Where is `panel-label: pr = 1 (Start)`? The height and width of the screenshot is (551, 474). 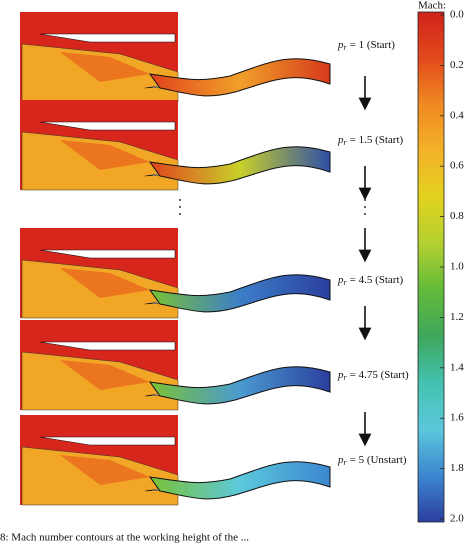
panel-label: pr = 1 (Start) is located at coordinates (366, 45).